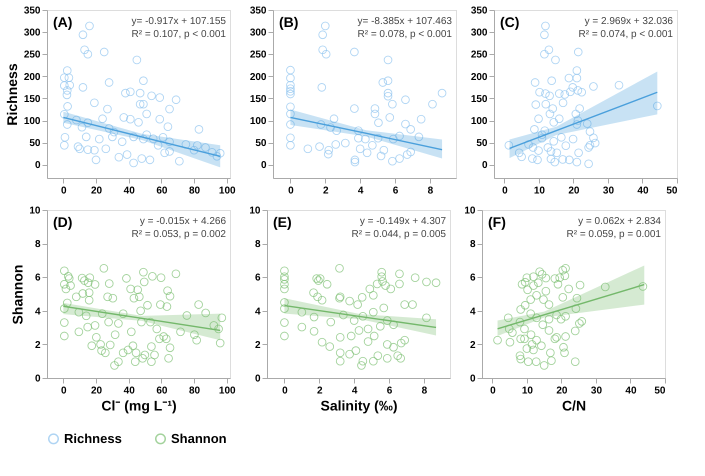 Image resolution: width=705 pixels, height=476 pixels. What do you see at coordinates (12, 94) in the screenshot?
I see `y-axis-title: Richness` at bounding box center [12, 94].